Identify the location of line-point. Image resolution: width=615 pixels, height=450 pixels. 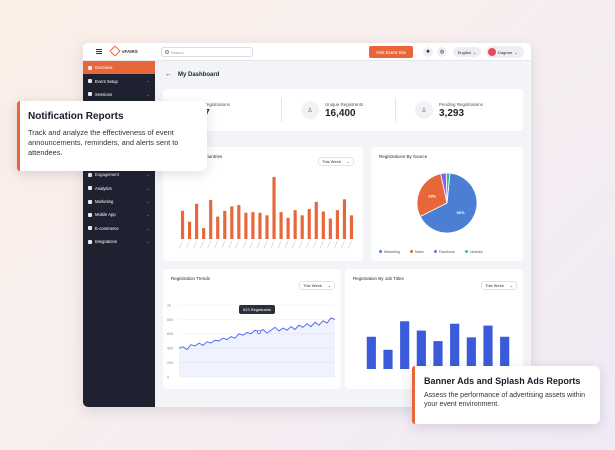
(259, 332).